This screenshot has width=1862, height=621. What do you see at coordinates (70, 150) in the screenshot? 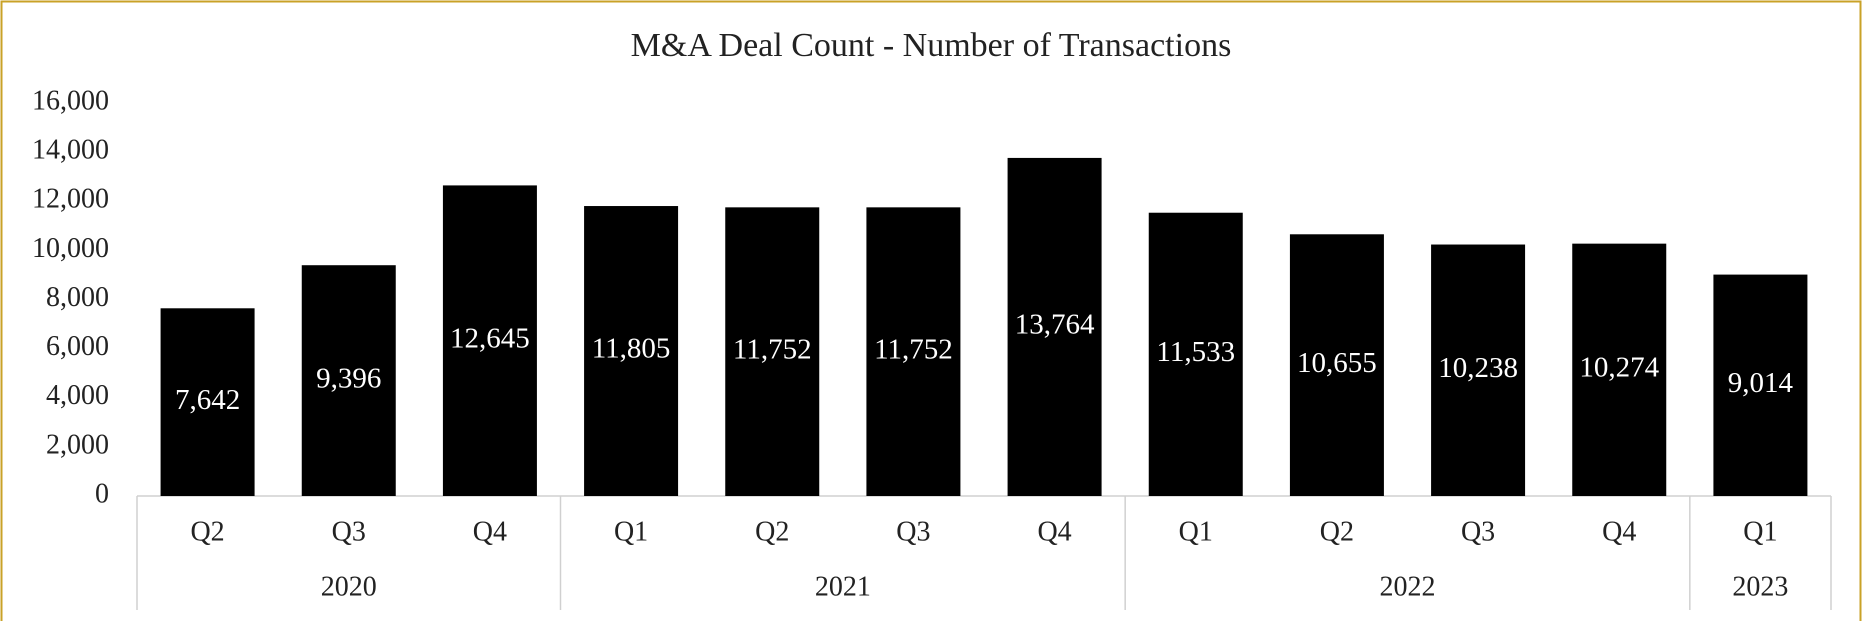
I see `y-tick-label: 14,000` at bounding box center [70, 150].